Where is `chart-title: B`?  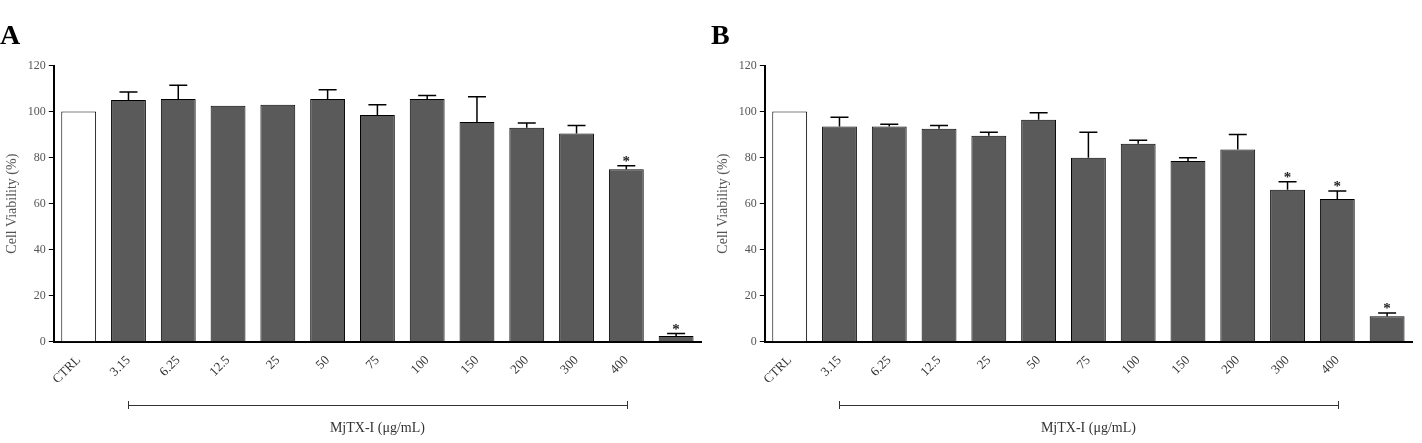
chart-title: B is located at coordinates (720, 35).